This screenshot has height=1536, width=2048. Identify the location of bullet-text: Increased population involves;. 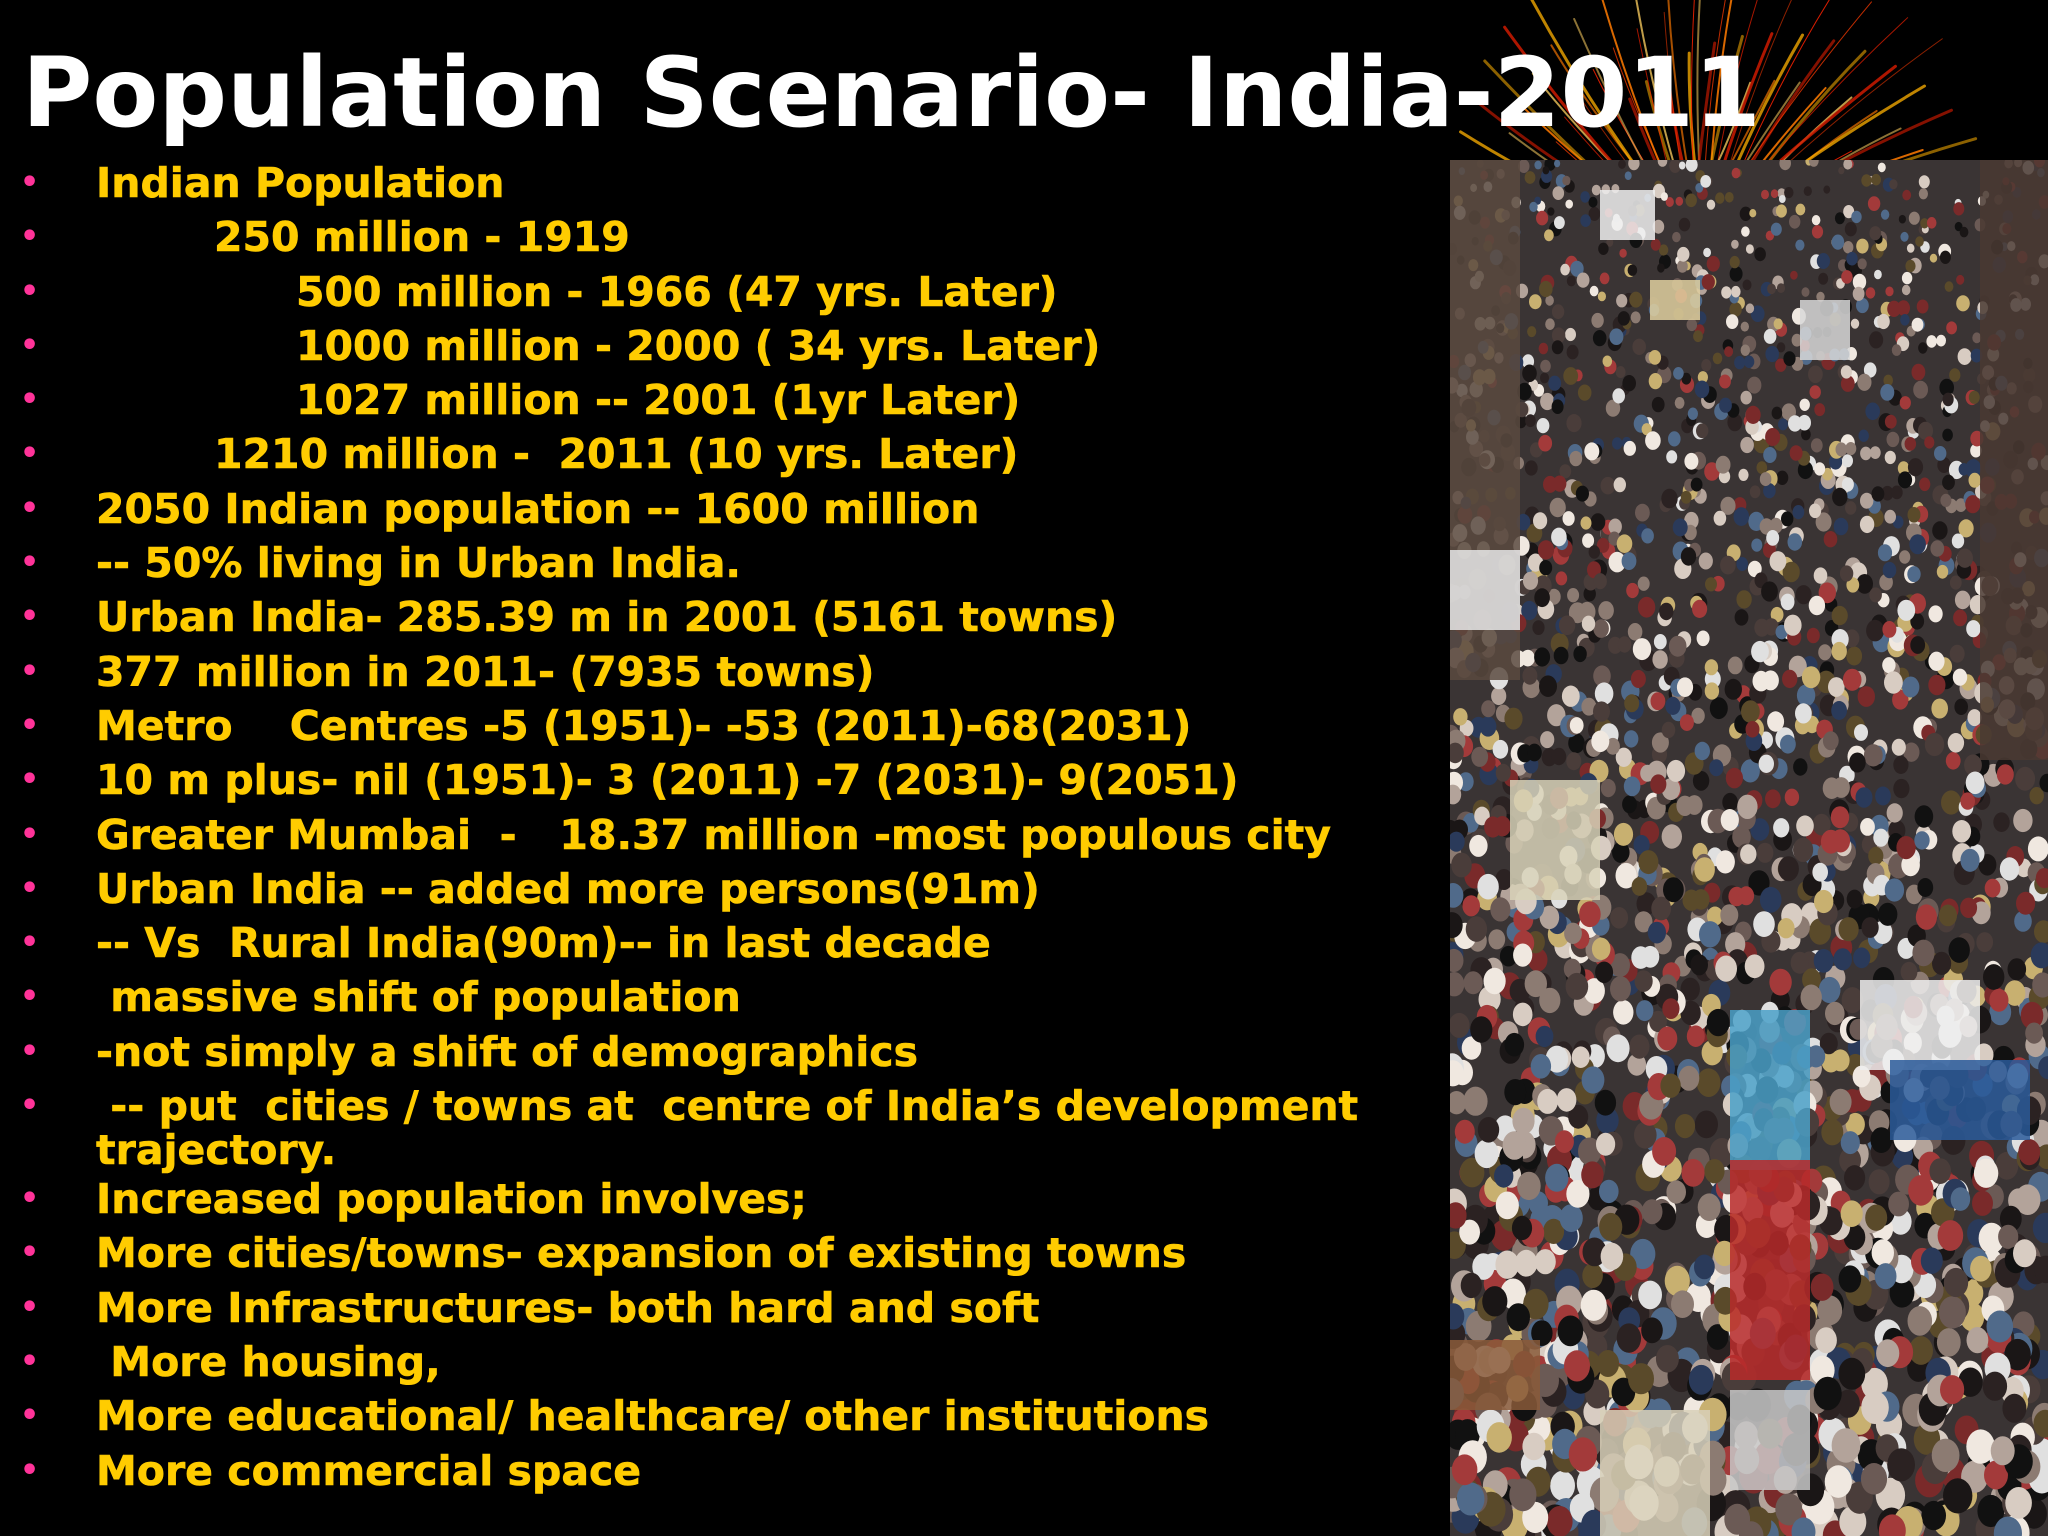
(451, 1199).